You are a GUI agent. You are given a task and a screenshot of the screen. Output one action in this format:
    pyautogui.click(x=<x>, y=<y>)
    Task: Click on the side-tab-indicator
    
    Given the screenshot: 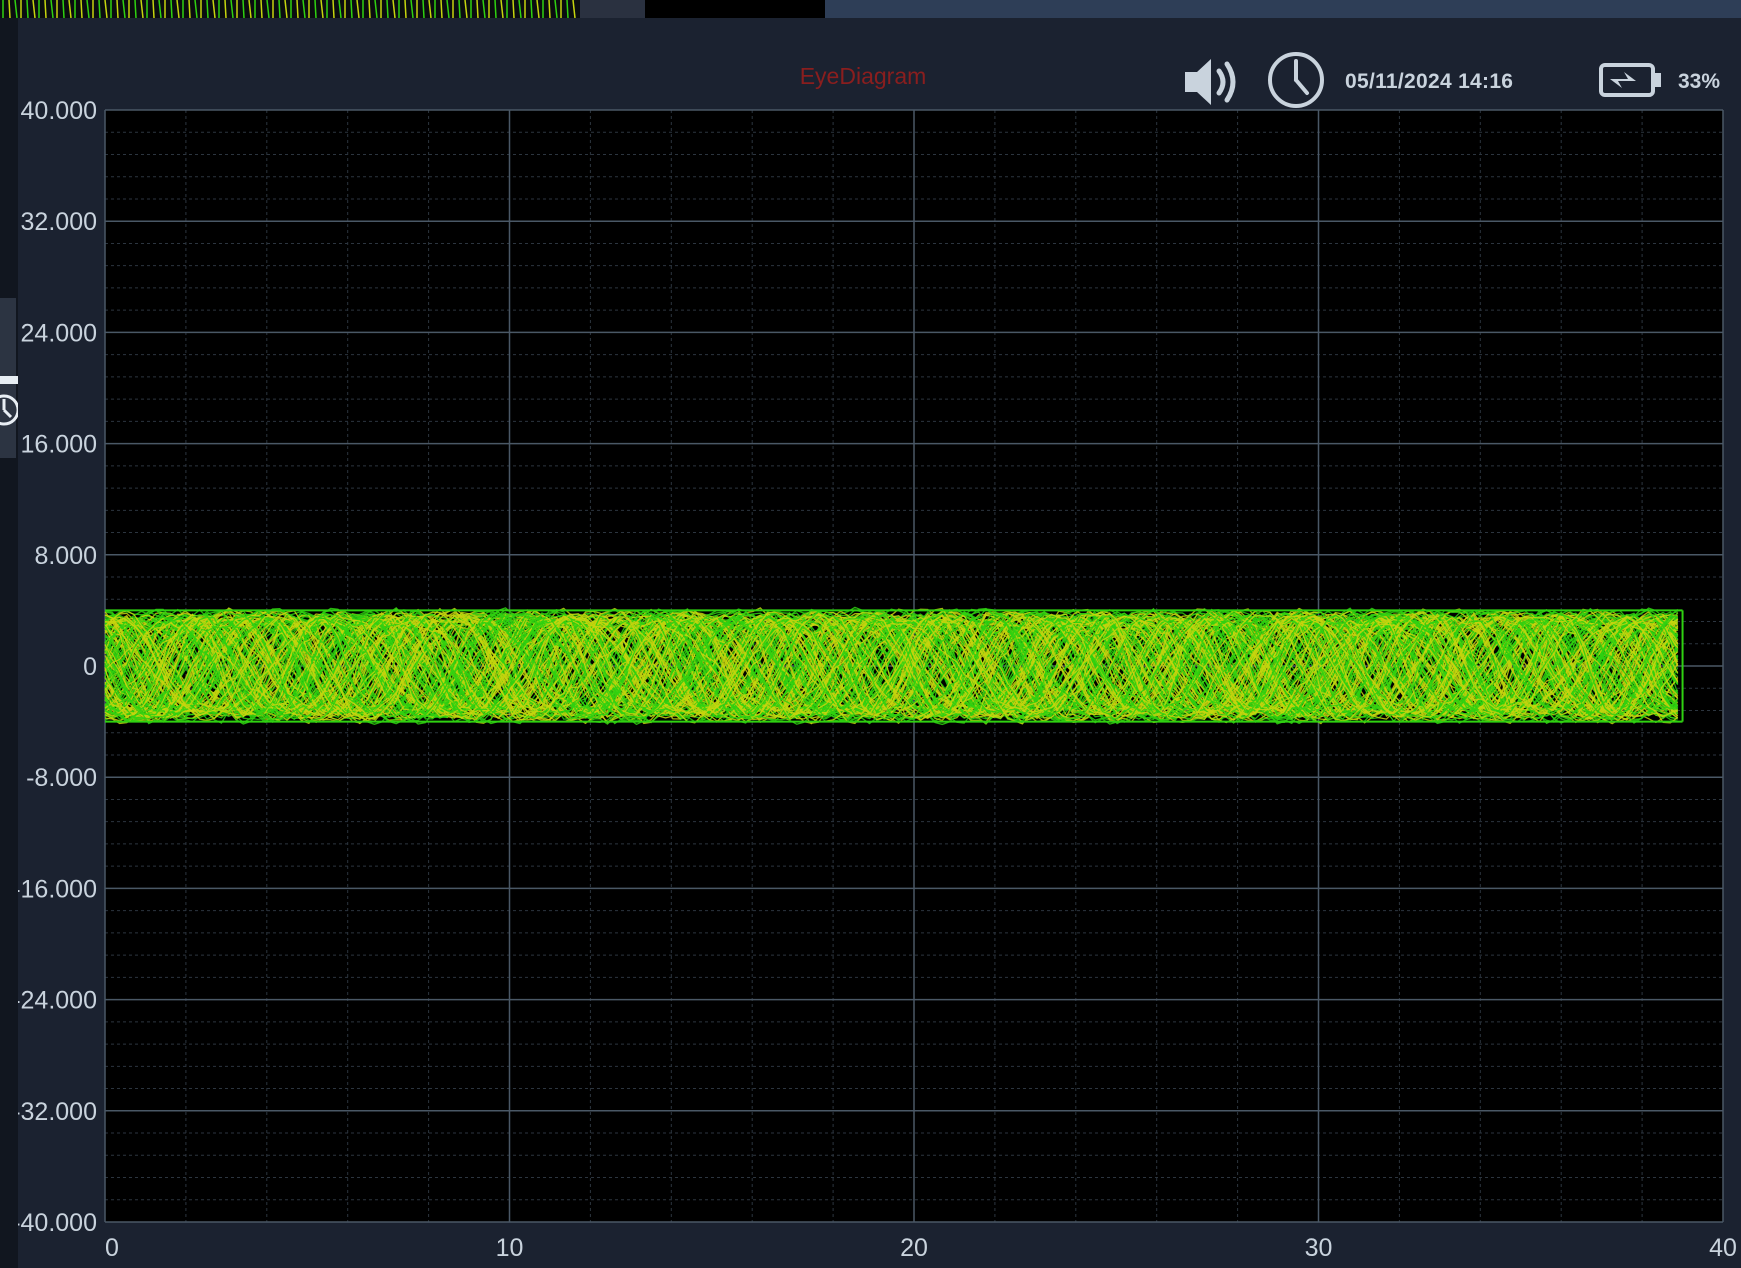 What is the action you would take?
    pyautogui.click(x=9, y=380)
    